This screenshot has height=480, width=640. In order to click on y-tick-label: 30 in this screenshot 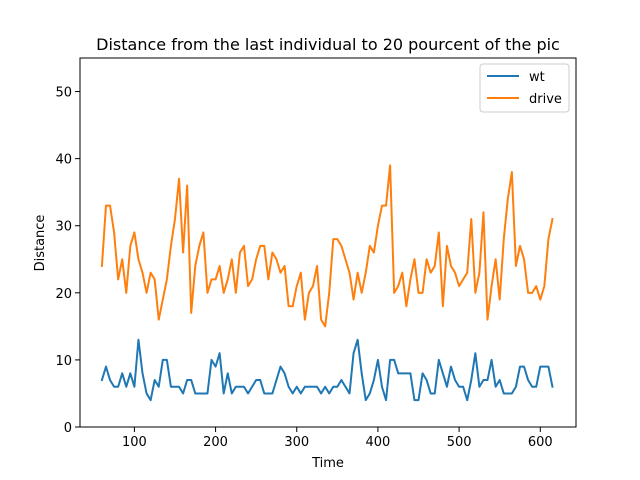, I will do `click(63, 227)`.